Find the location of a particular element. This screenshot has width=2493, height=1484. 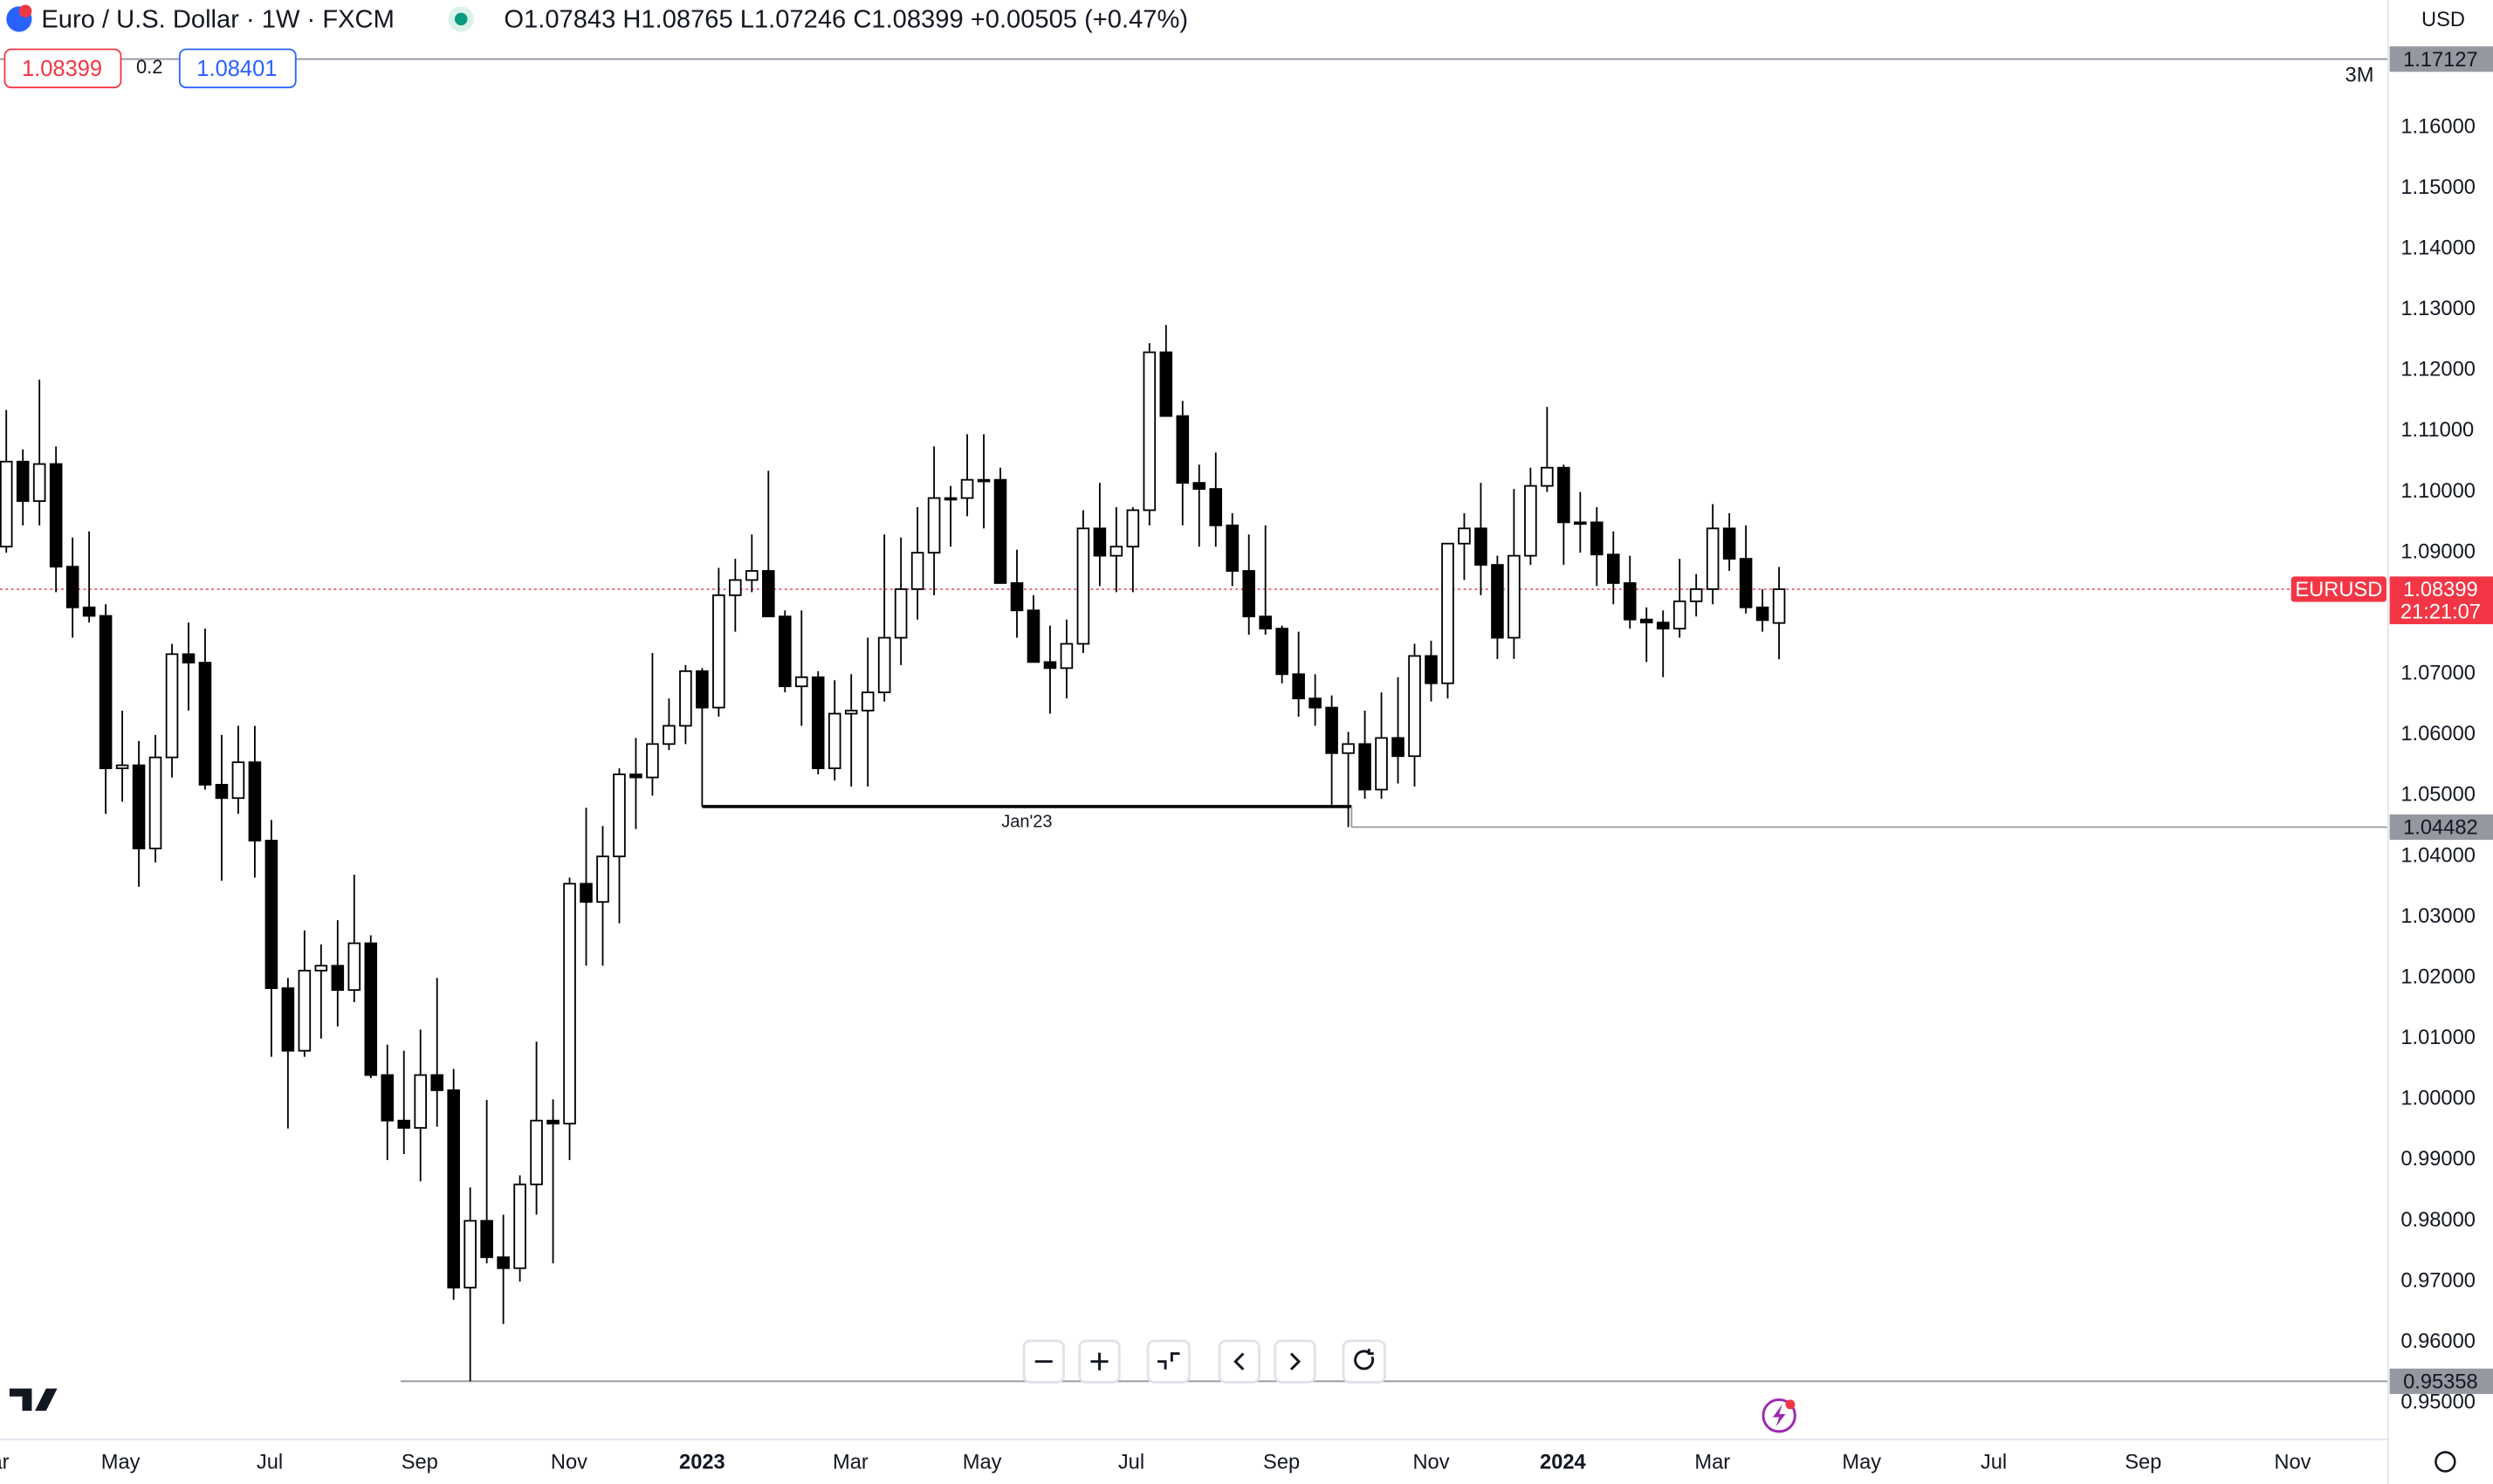

currency-button is located at coordinates (2440, 21).